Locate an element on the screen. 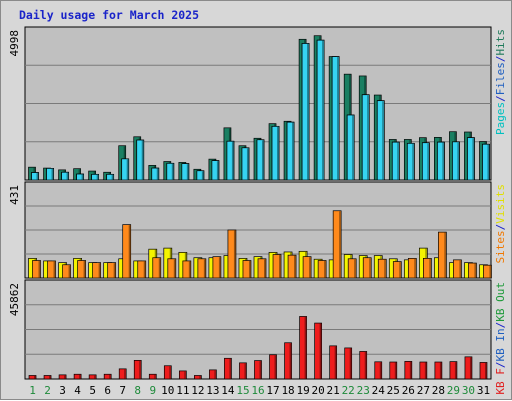  x-tick-label-day-16: 16 is located at coordinates (257, 390).